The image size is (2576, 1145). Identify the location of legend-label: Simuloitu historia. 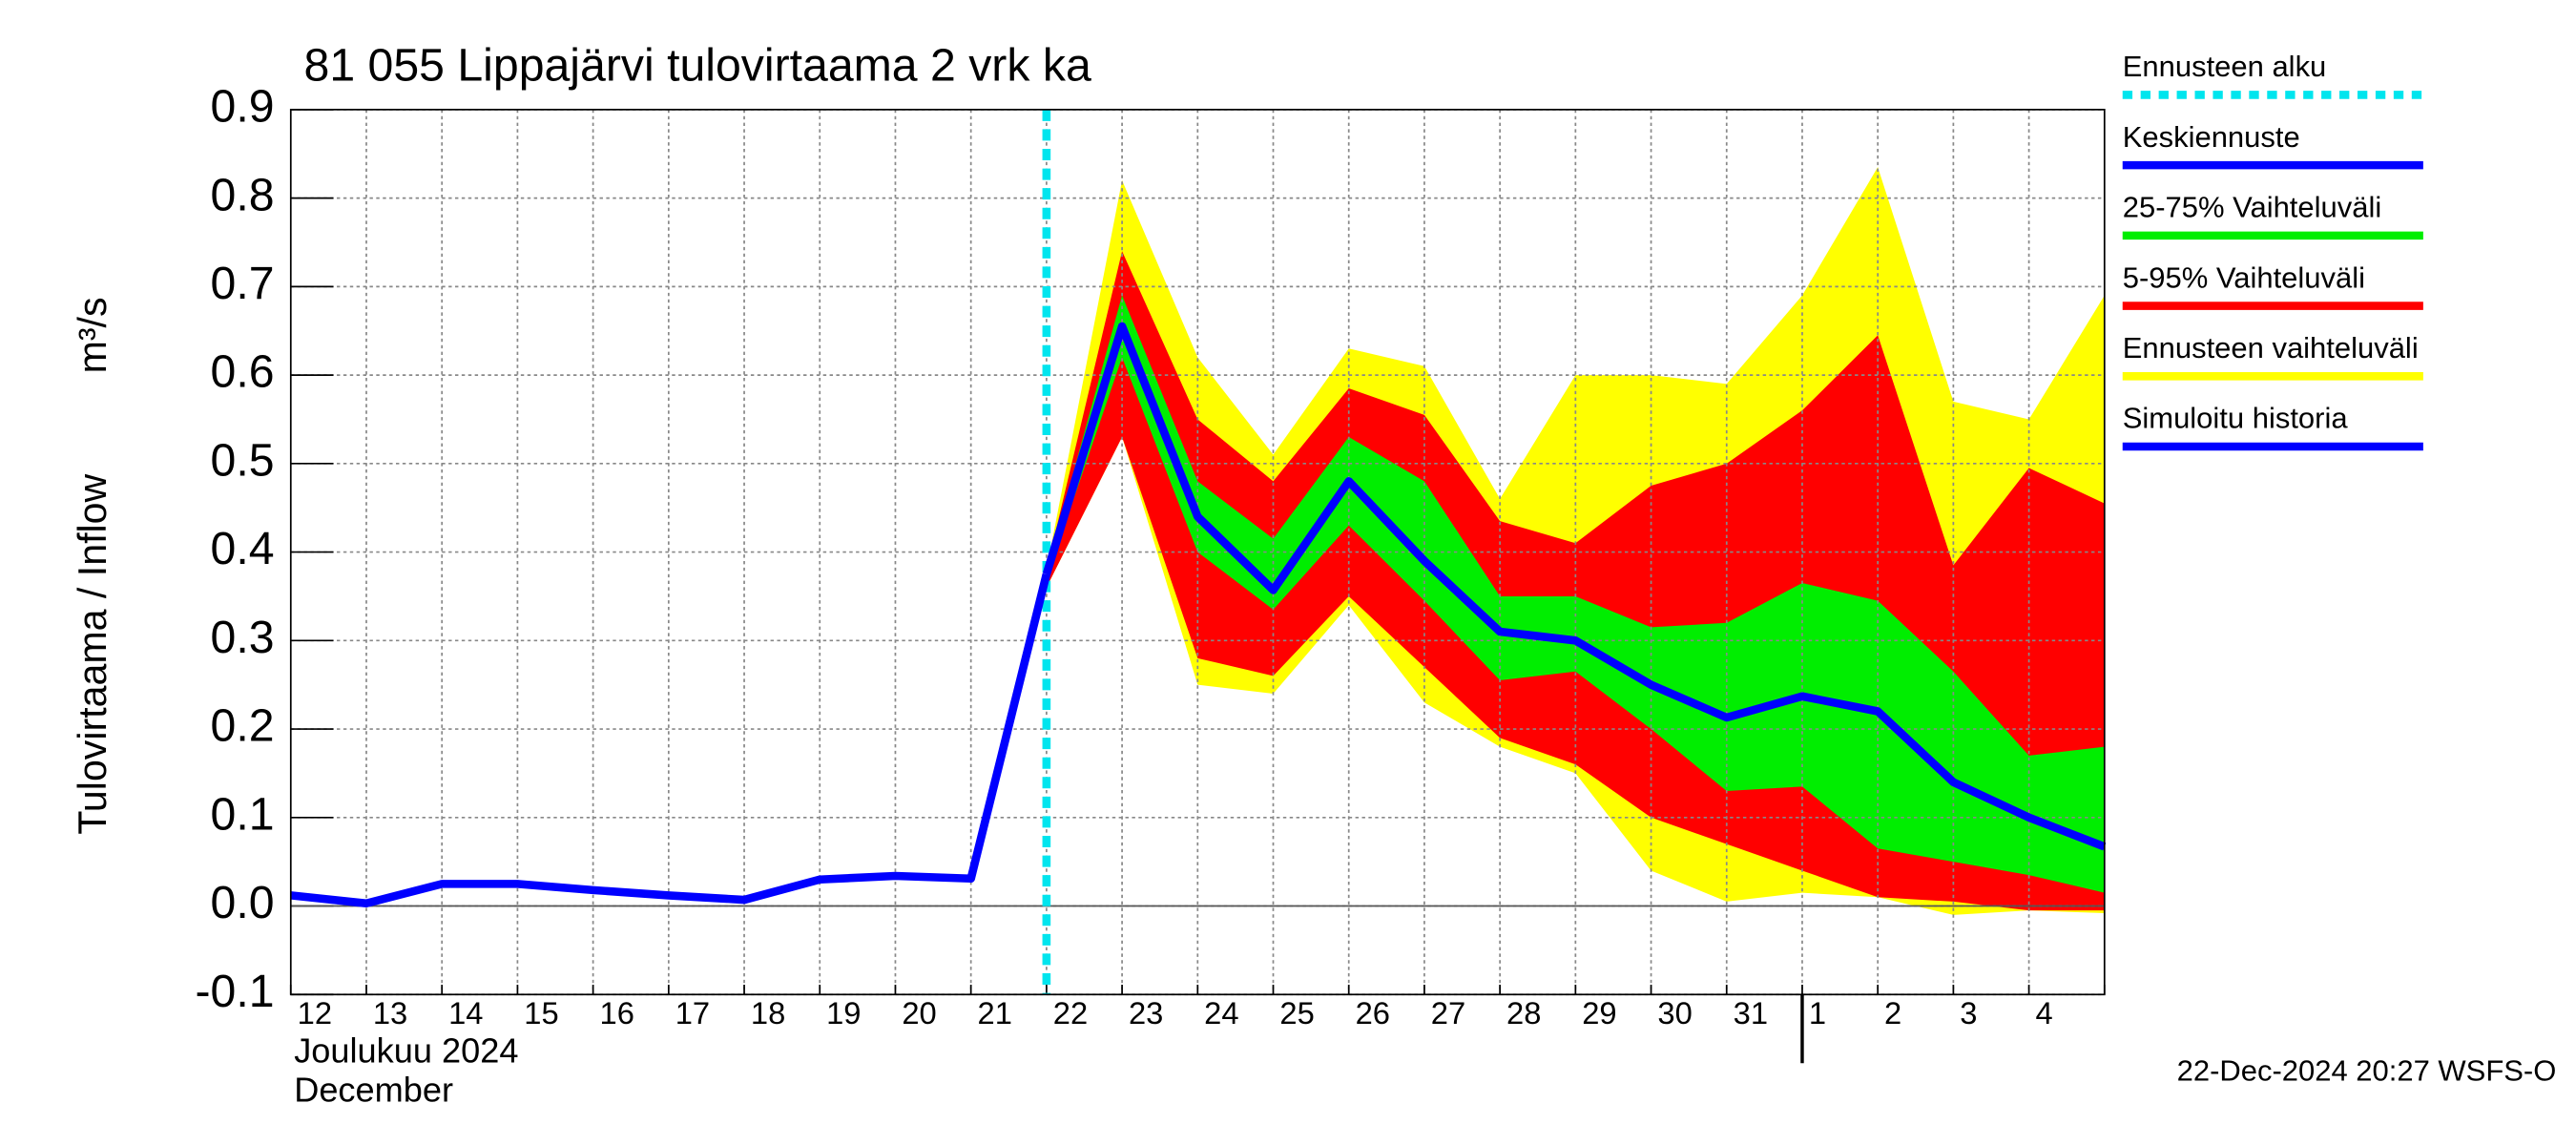
(2236, 418).